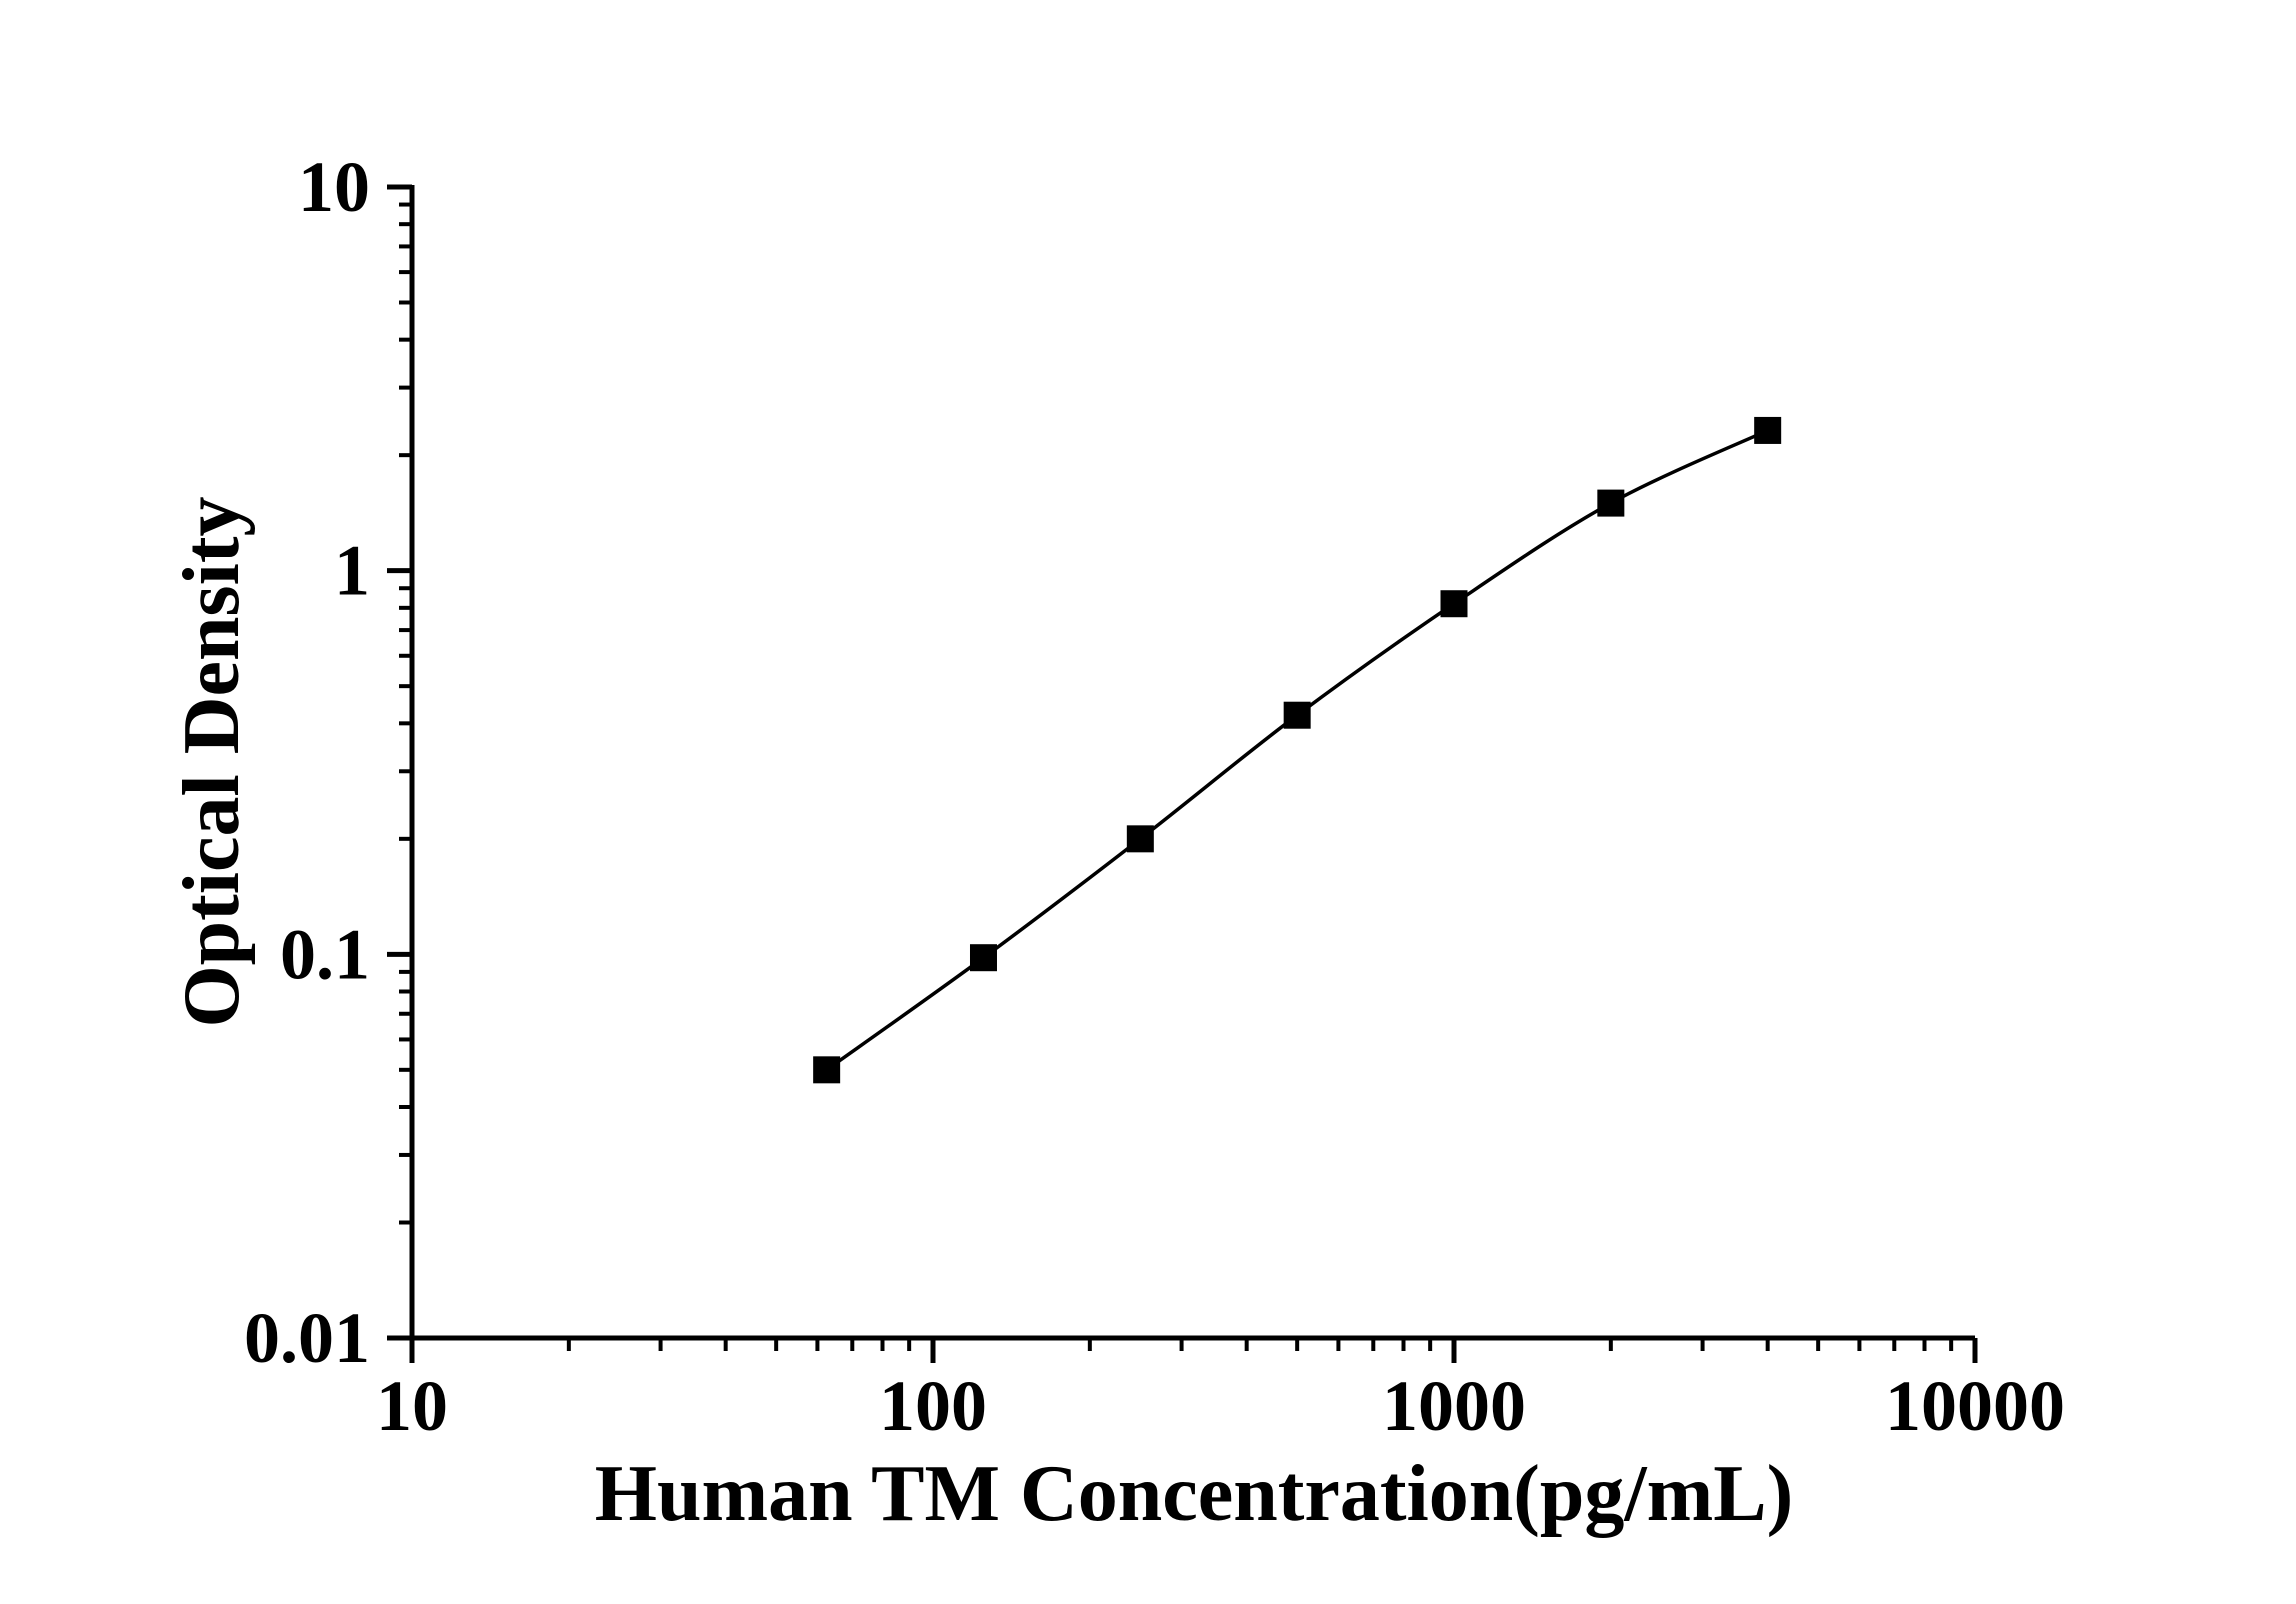  Describe the element at coordinates (352, 571) in the screenshot. I see `y-tick-label: 1` at that location.